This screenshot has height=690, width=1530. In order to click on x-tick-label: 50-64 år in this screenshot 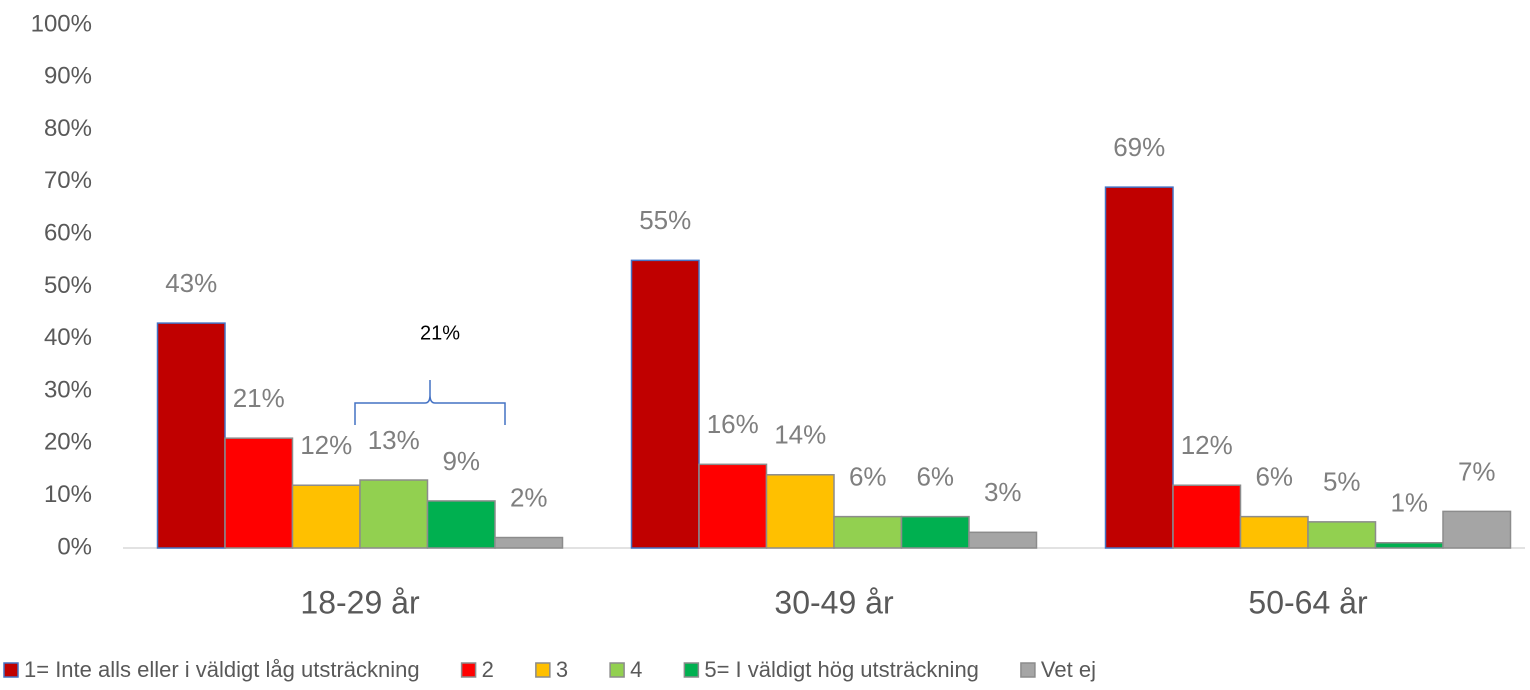, I will do `click(1308, 602)`.